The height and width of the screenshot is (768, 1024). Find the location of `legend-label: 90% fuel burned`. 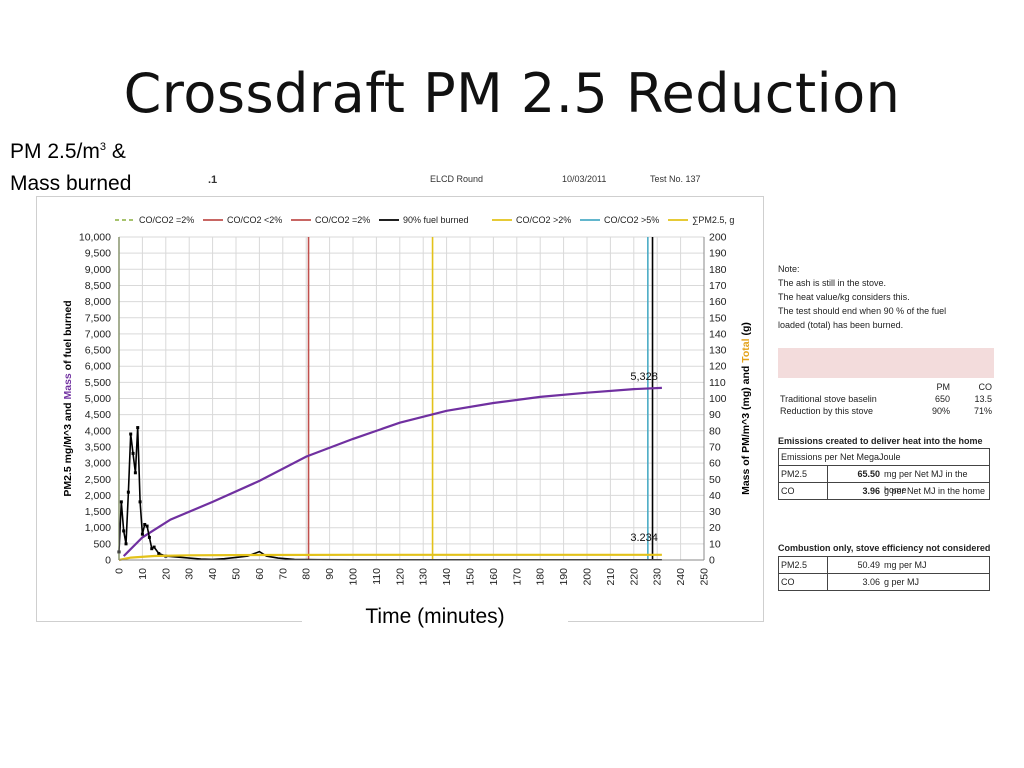

legend-label: 90% fuel burned is located at coordinates (436, 220).